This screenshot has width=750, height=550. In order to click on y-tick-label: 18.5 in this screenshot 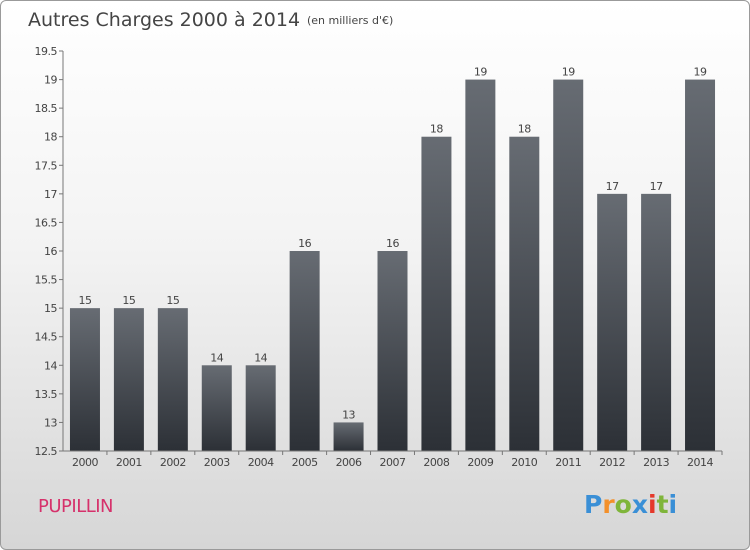, I will do `click(46, 108)`.